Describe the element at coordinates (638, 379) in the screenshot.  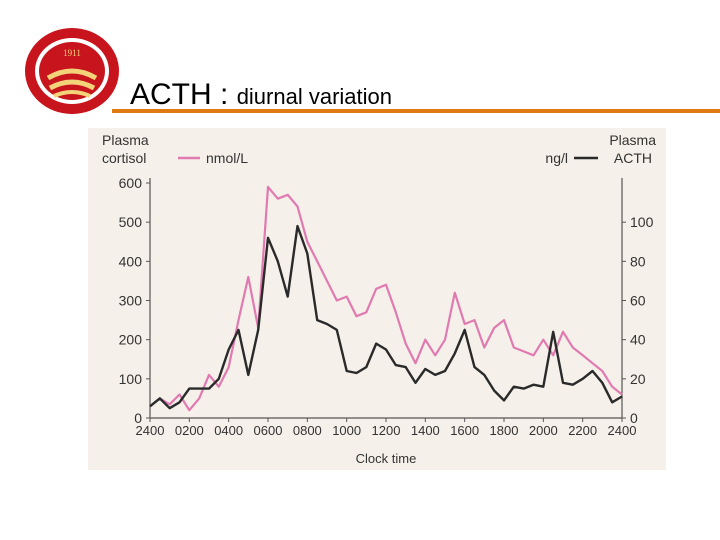
I see `right-tick-label: 20` at that location.